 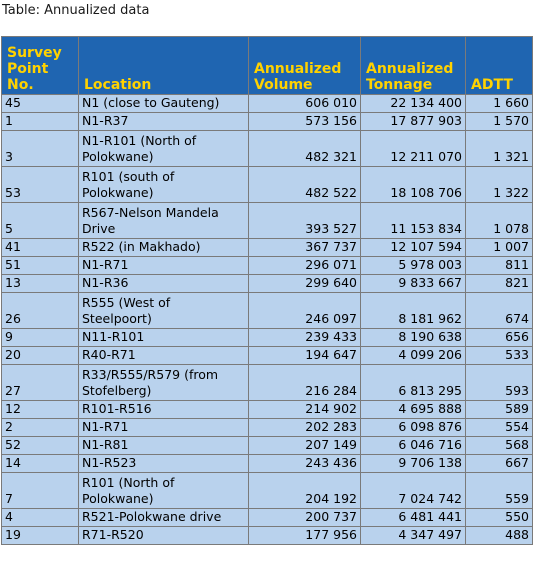 What do you see at coordinates (163, 490) in the screenshot?
I see `location-cell: R101 (North of Polokwane)` at bounding box center [163, 490].